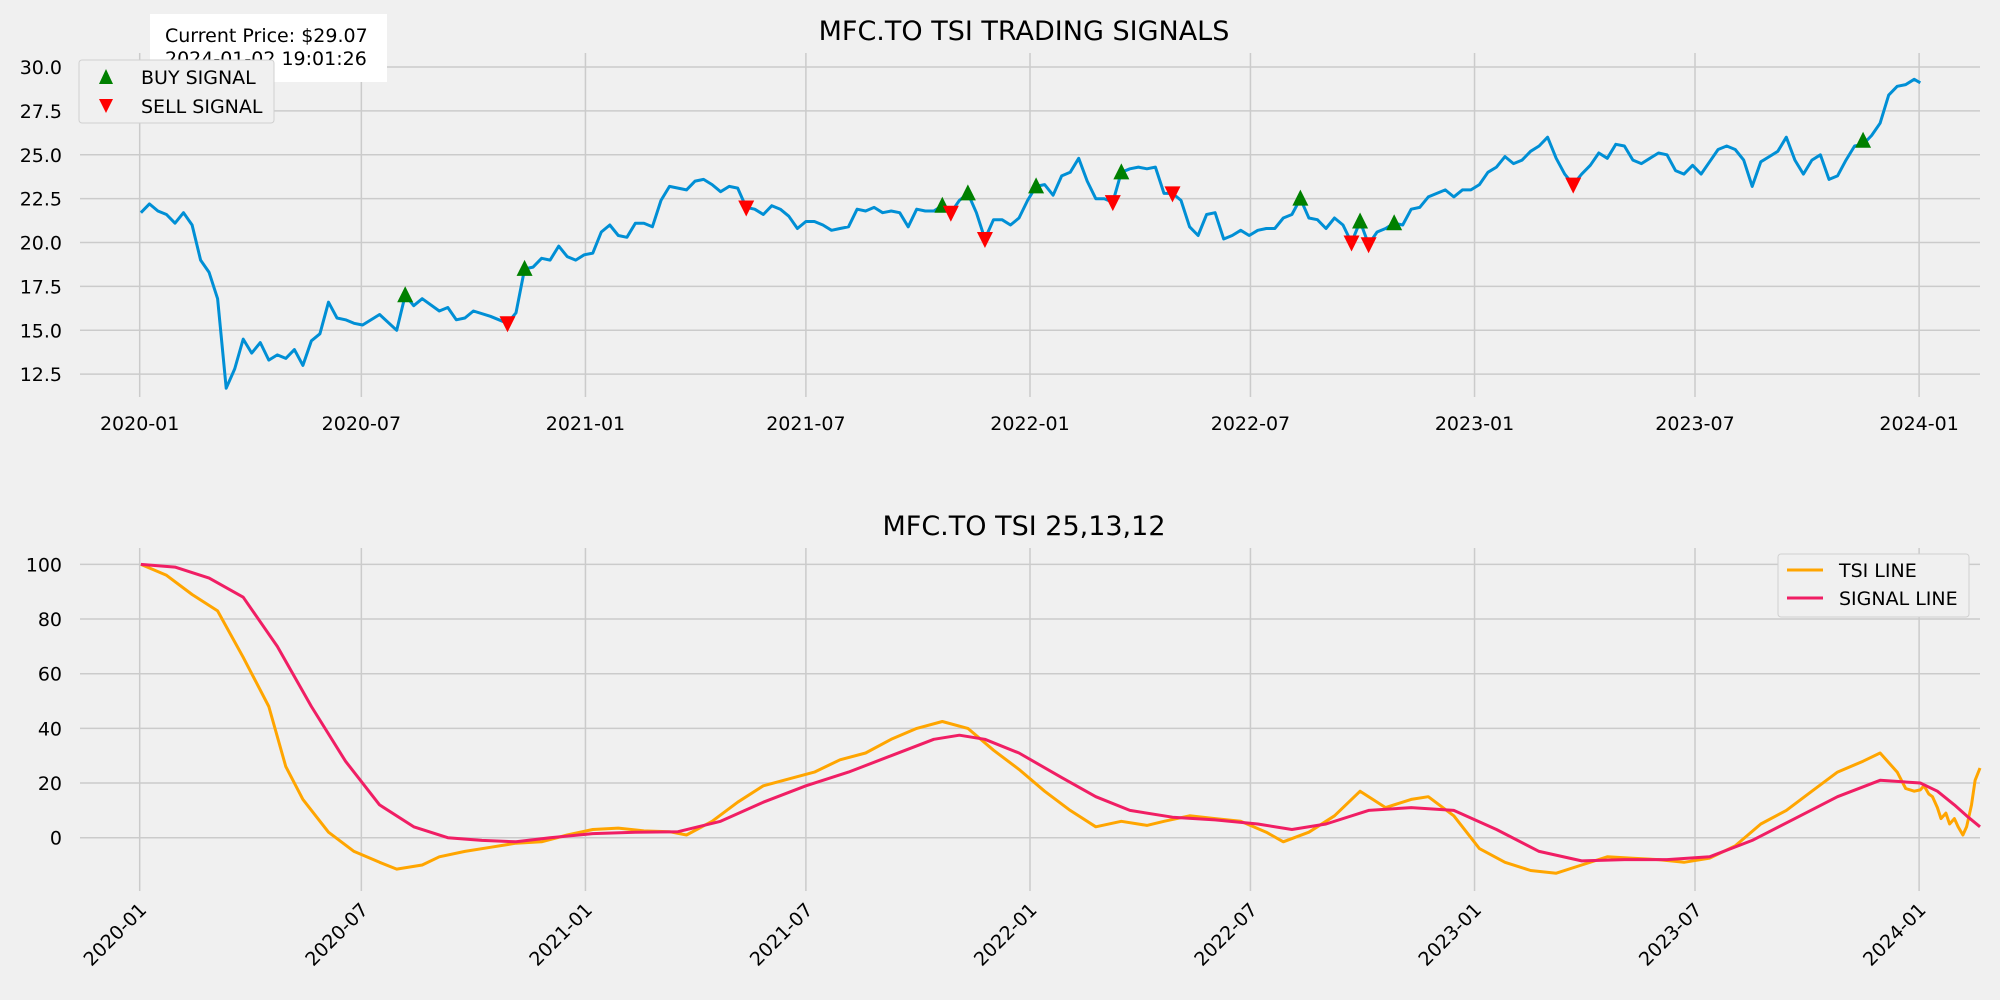 The height and width of the screenshot is (1000, 2000). What do you see at coordinates (198, 78) in the screenshot?
I see `buy-signal-legend-label: BUY SIGNAL` at bounding box center [198, 78].